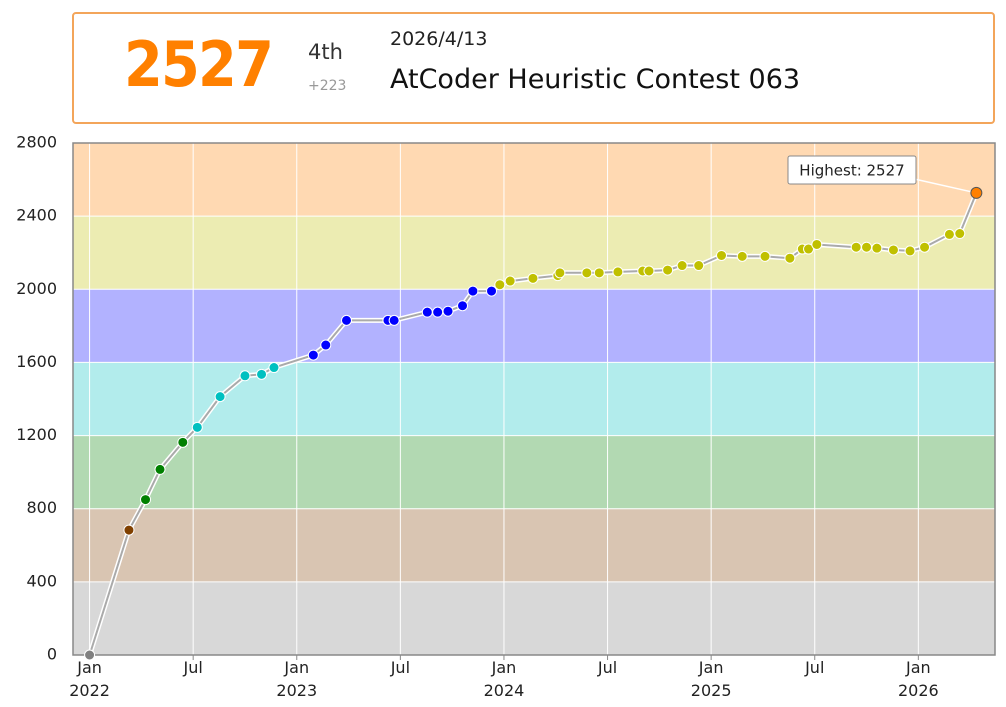 The width and height of the screenshot is (1006, 707). Describe the element at coordinates (297, 679) in the screenshot. I see `x-tick-label: Jan 2023` at that location.